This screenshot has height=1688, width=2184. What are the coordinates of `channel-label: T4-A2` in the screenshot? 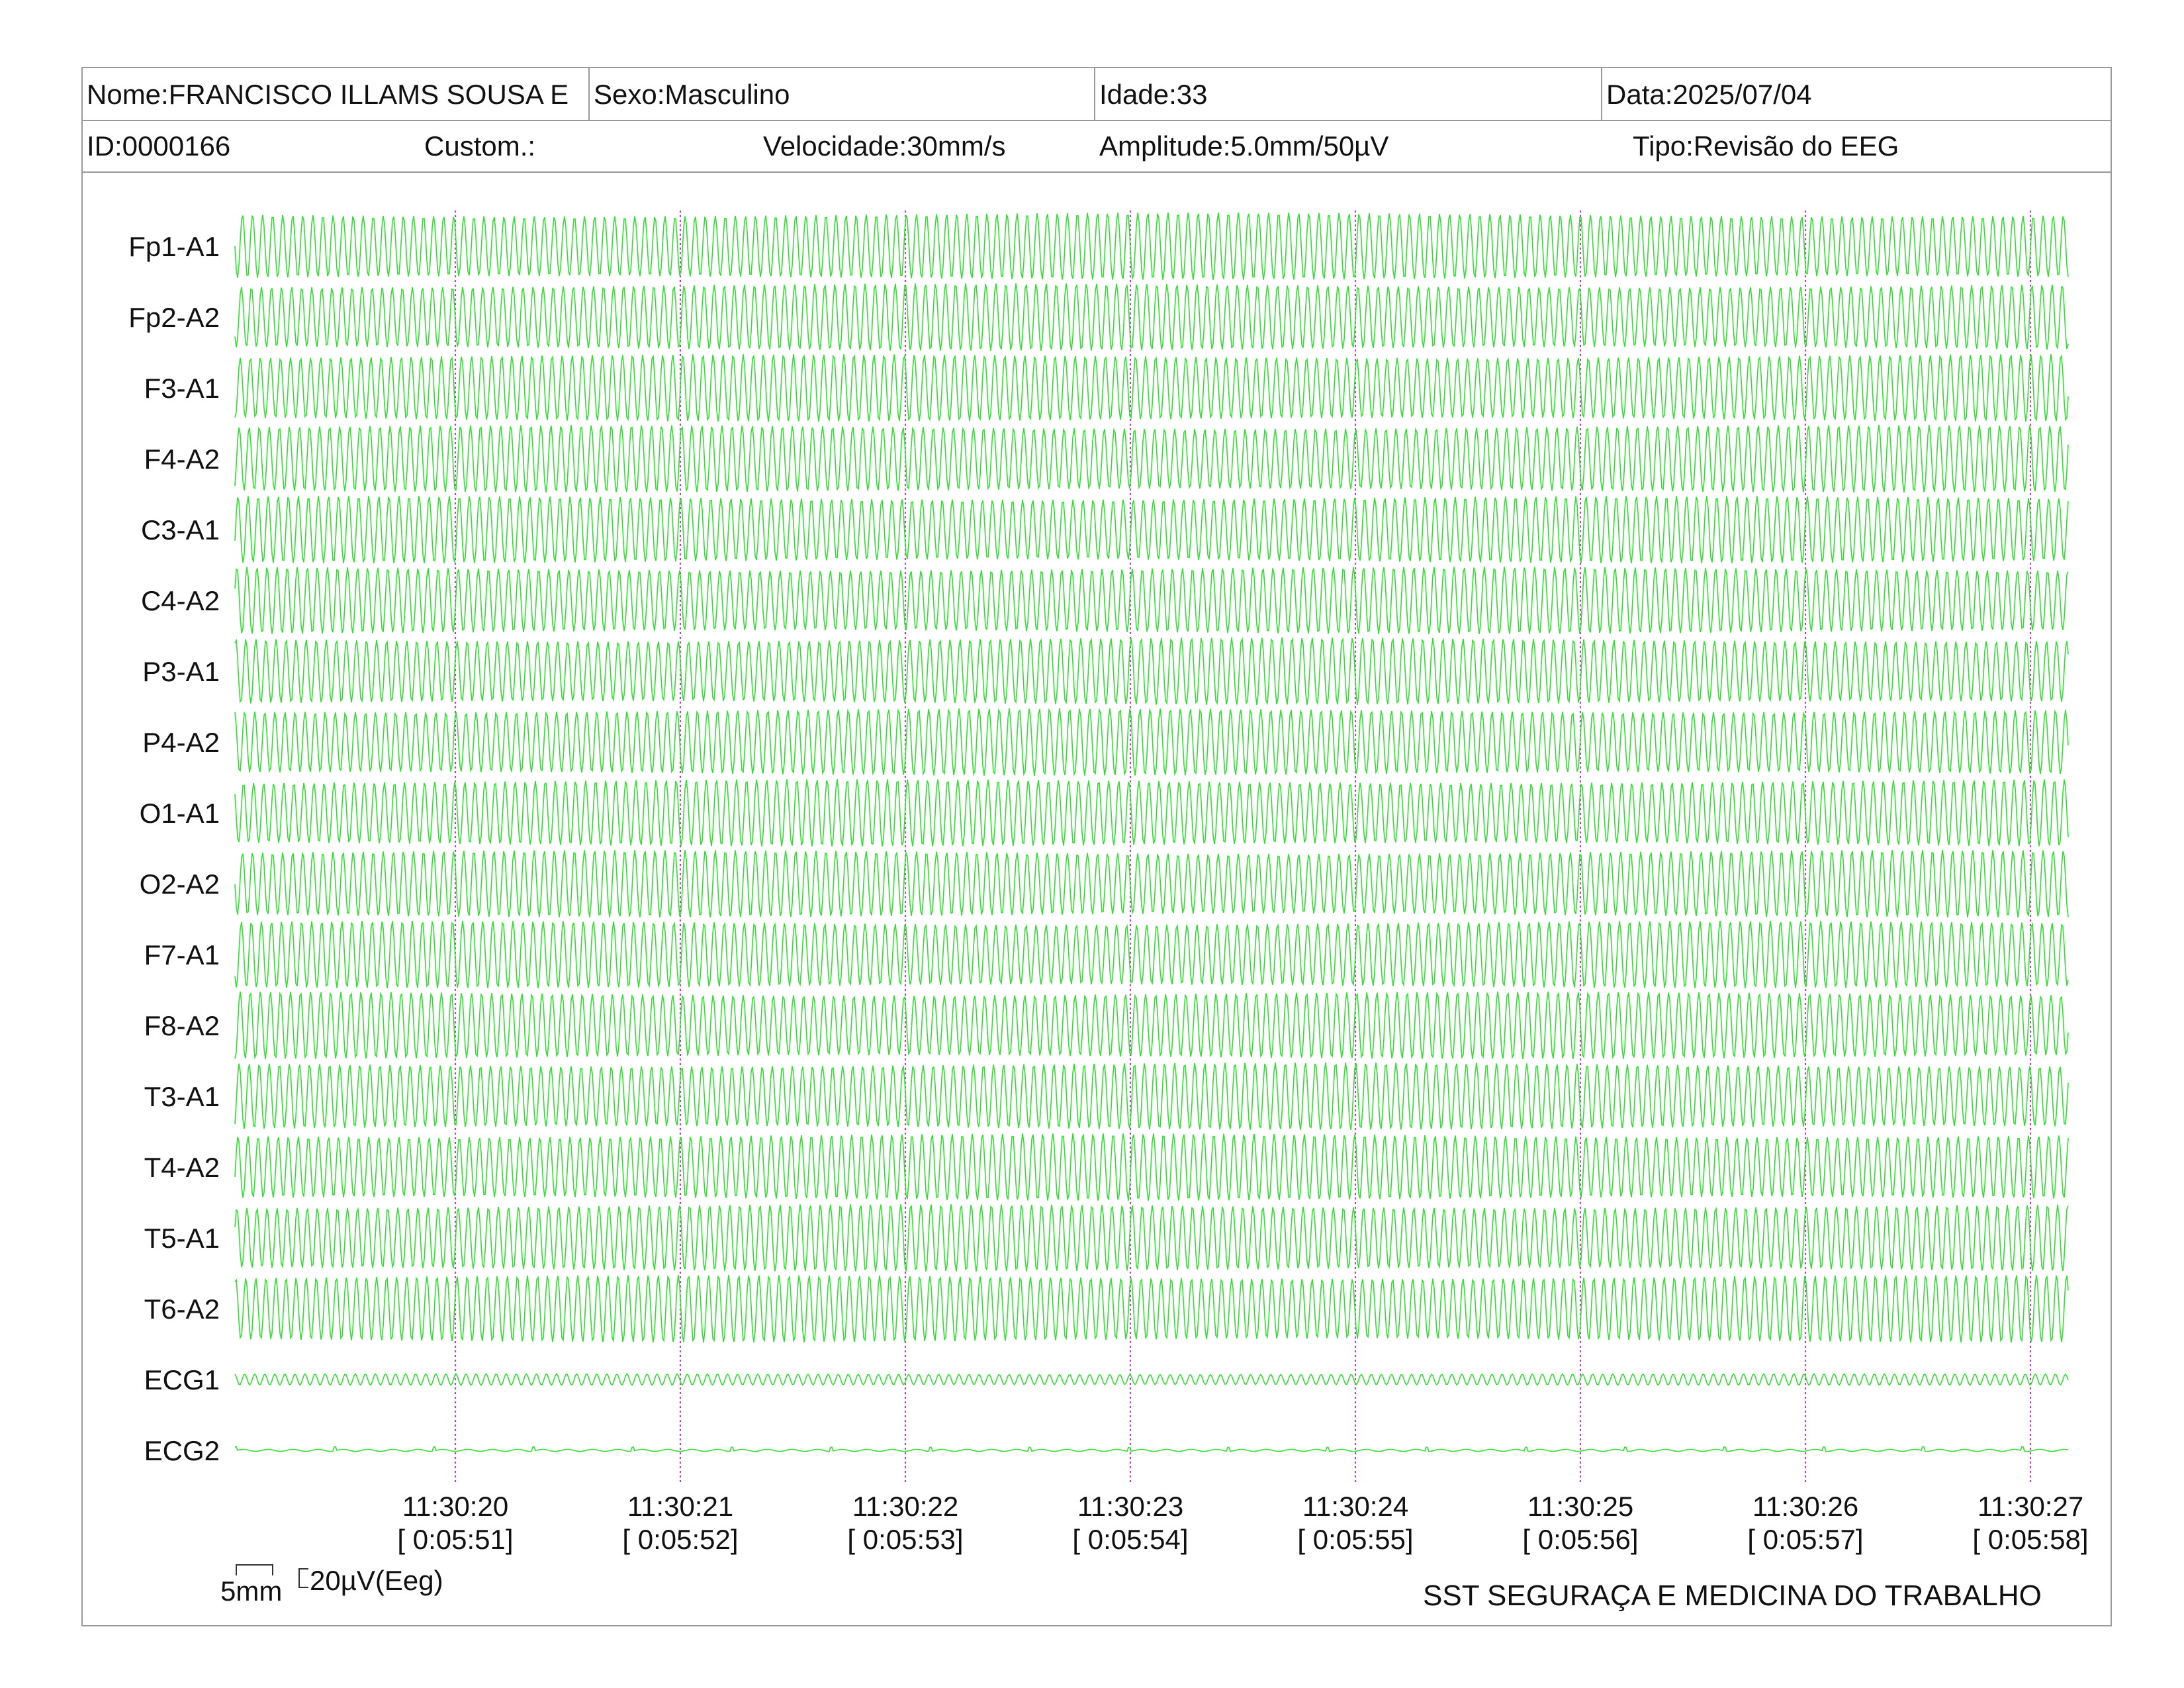 It's located at (182, 1167).